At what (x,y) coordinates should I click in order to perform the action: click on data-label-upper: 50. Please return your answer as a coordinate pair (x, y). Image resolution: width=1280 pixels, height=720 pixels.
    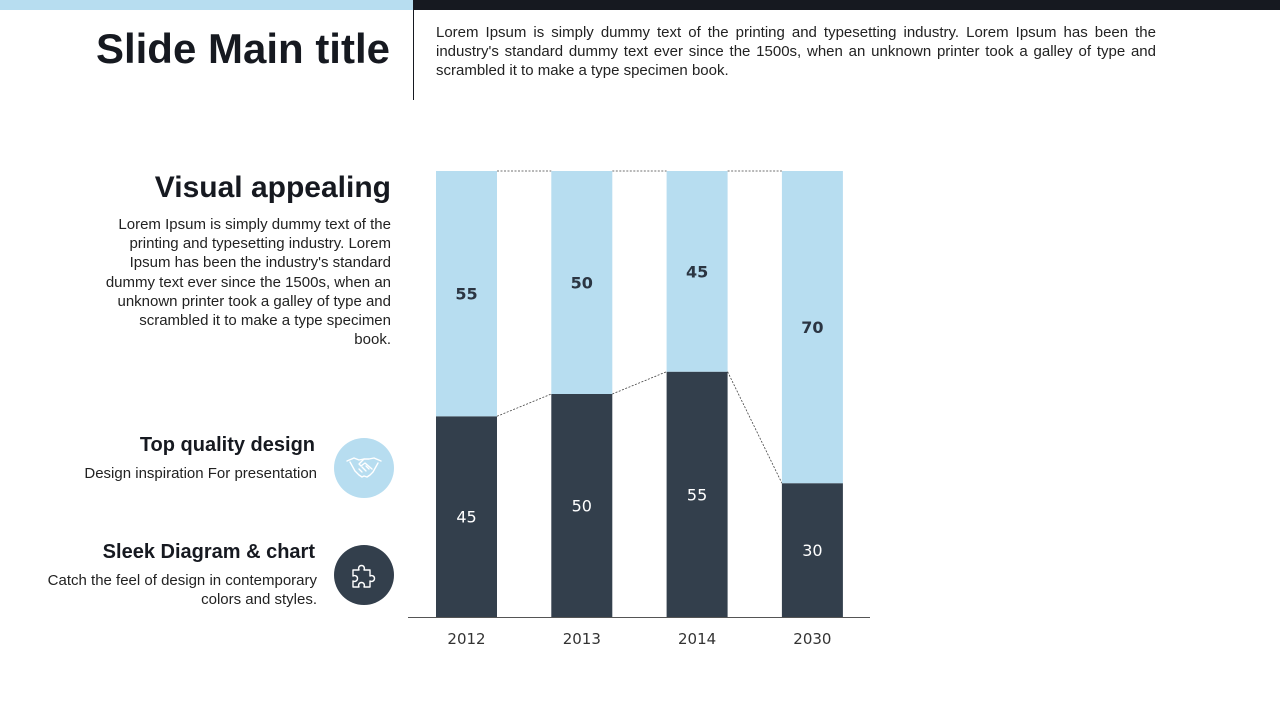
    Looking at the image, I should click on (582, 283).